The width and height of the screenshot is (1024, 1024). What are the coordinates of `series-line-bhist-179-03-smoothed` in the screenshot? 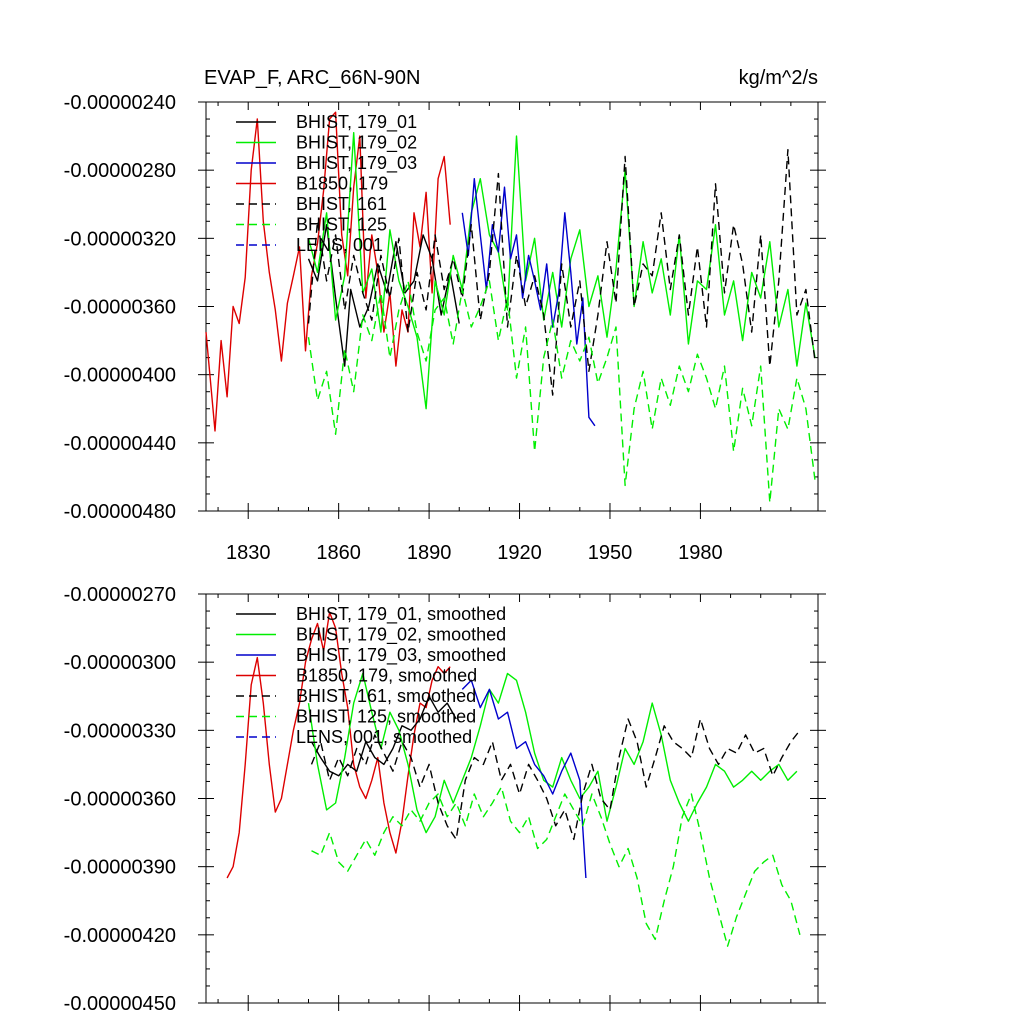 It's located at (524, 779).